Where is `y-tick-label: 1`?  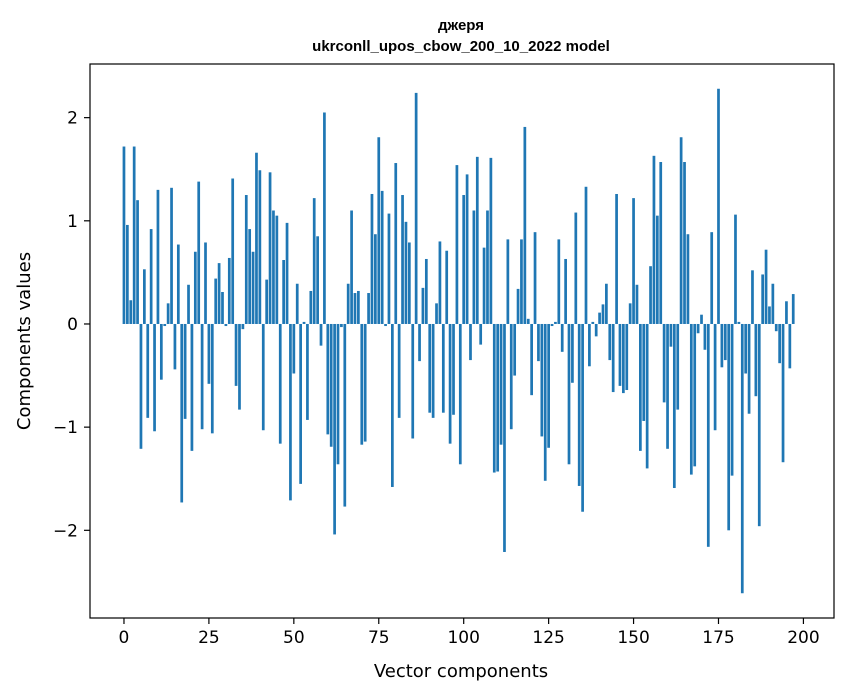
y-tick-label: 1 is located at coordinates (72, 222).